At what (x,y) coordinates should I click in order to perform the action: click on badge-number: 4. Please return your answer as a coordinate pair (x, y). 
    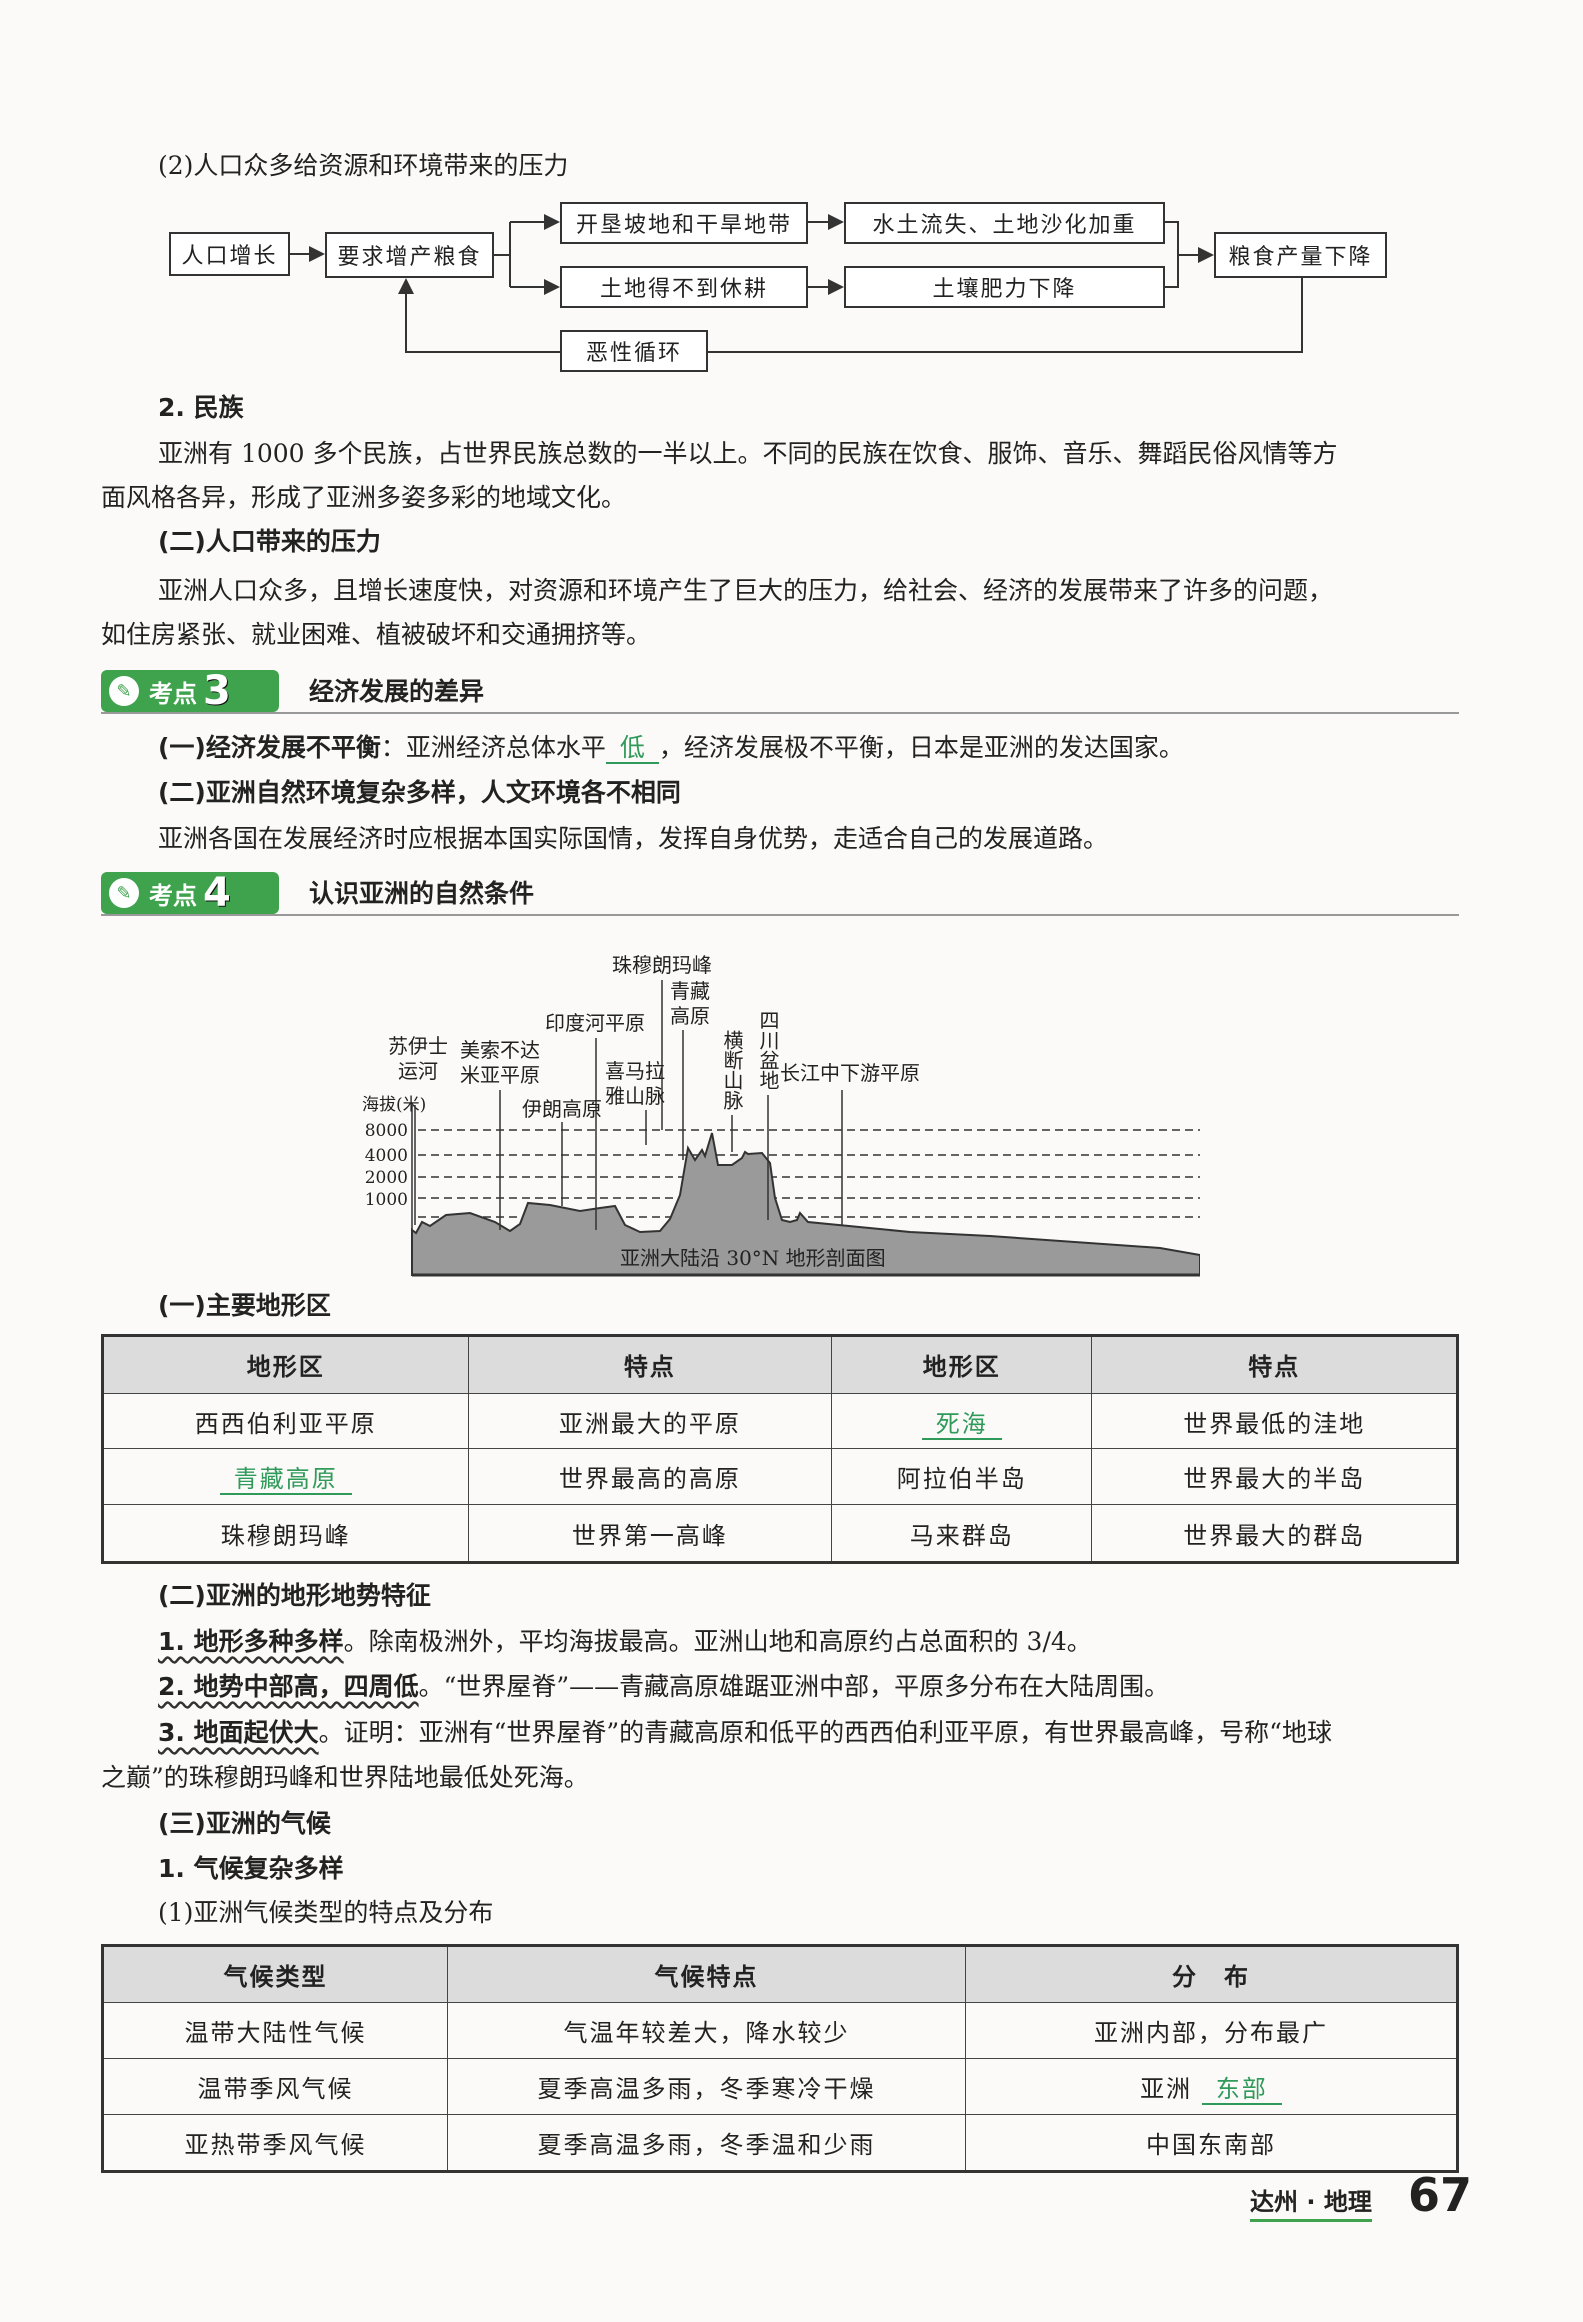
    Looking at the image, I should click on (217, 893).